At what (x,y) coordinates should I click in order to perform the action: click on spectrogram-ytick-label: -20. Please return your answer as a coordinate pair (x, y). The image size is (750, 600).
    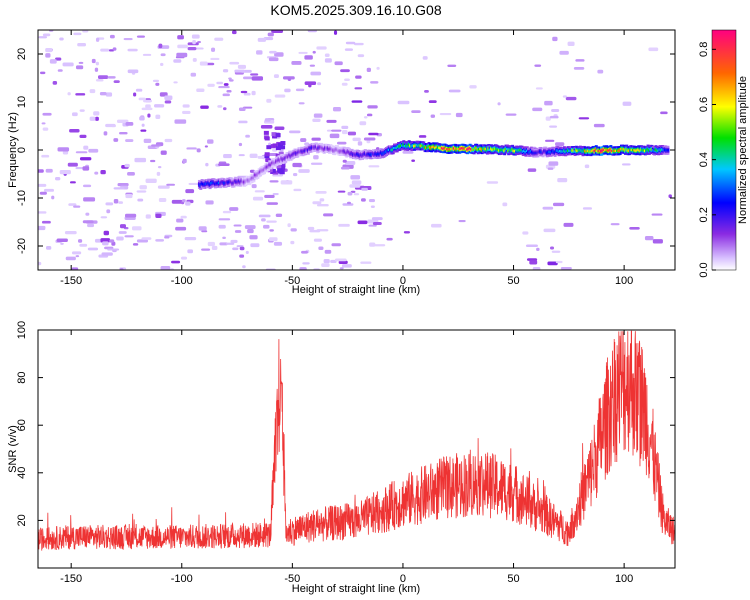
    Looking at the image, I should click on (22, 246).